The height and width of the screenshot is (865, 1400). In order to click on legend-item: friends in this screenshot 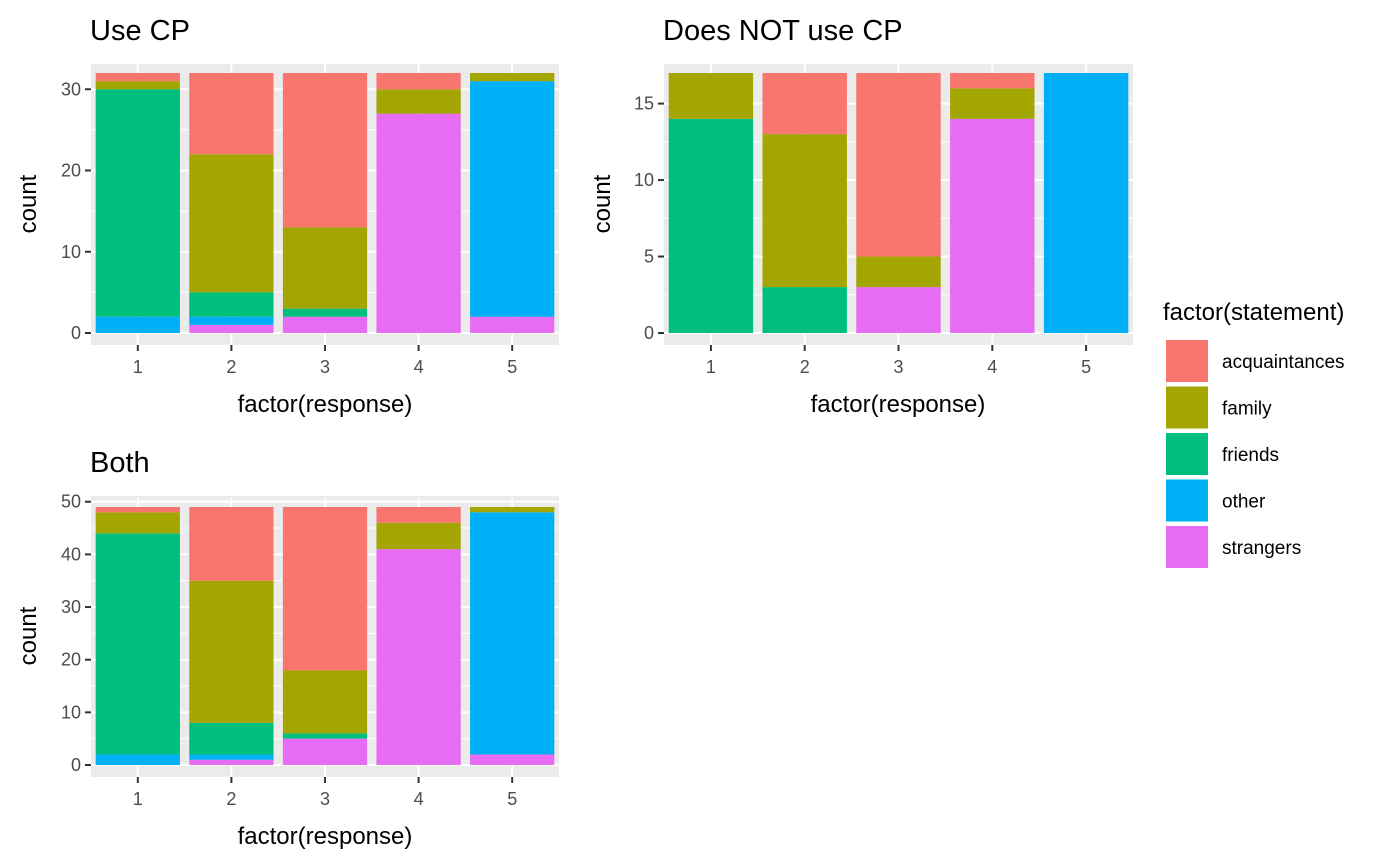, I will do `click(1222, 454)`.